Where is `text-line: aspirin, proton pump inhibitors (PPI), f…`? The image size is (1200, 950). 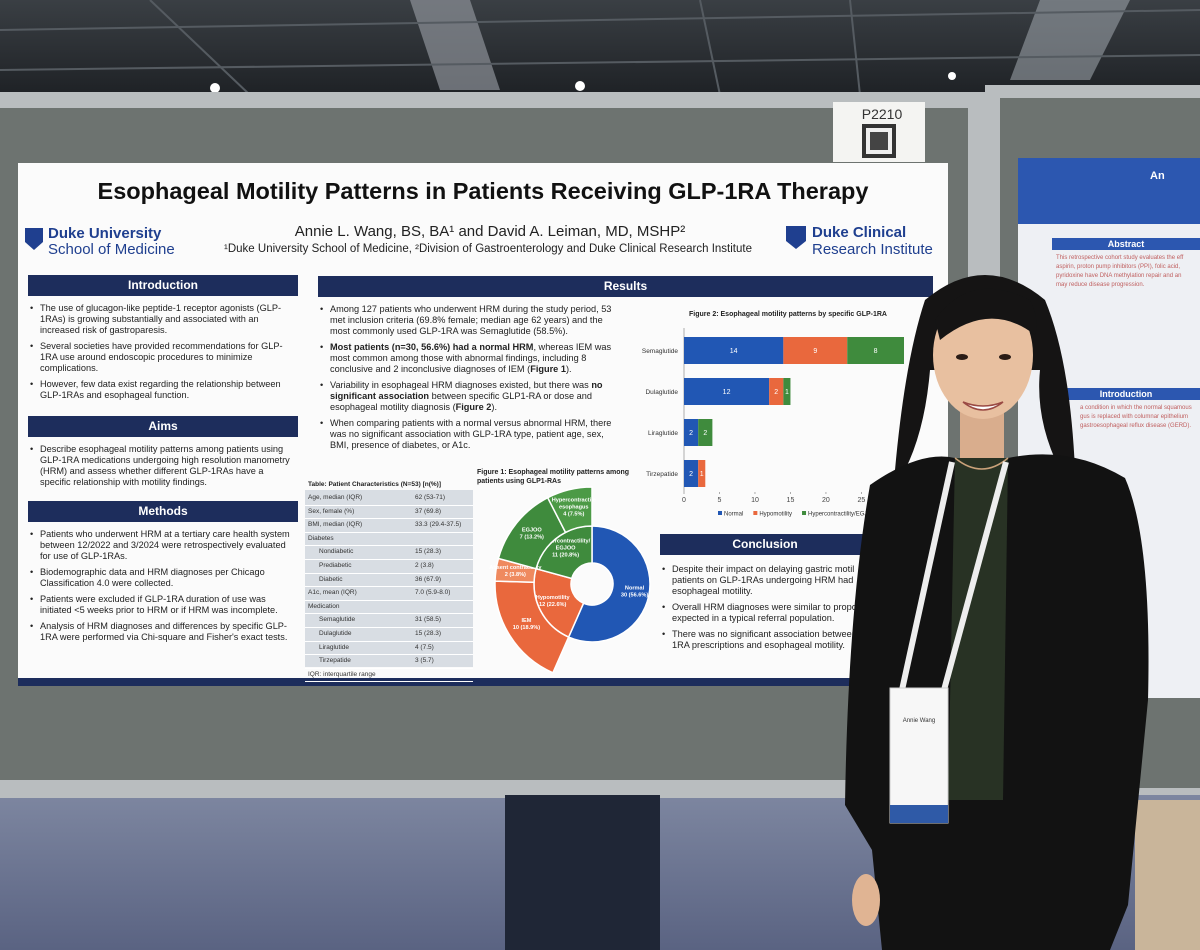
text-line: aspirin, proton pump inhibitors (PPI), f… is located at coordinates (1118, 267).